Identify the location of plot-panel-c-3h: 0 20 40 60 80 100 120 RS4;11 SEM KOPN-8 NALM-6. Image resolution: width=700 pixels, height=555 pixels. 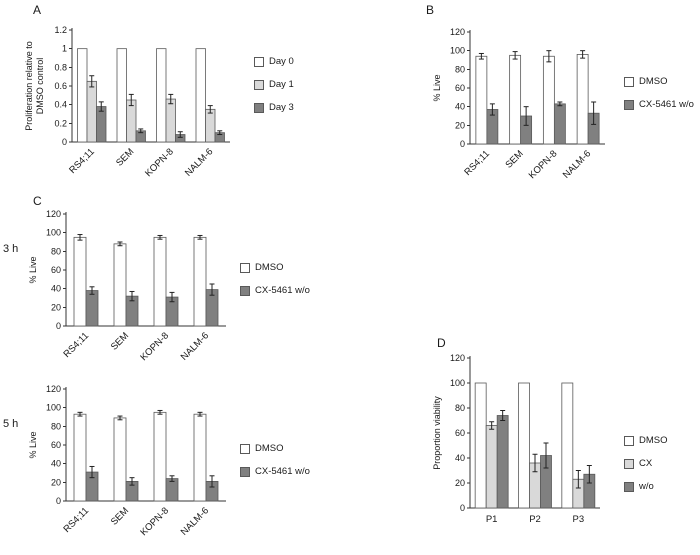
(136, 286).